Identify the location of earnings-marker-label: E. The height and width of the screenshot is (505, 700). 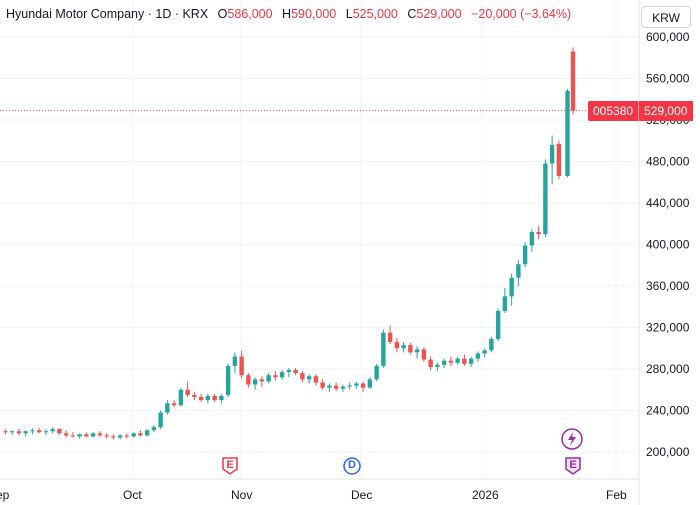
(573, 465).